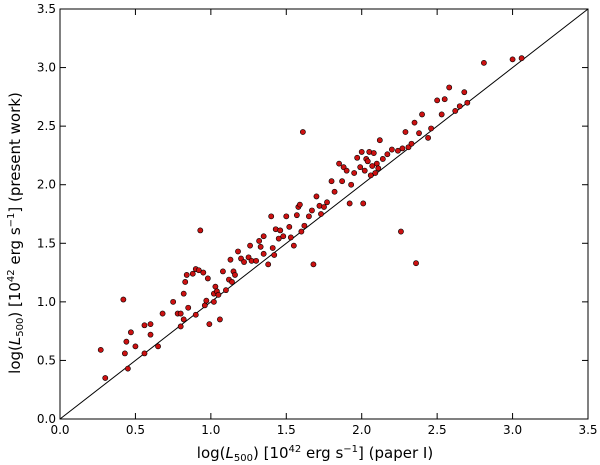  Describe the element at coordinates (587, 430) in the screenshot. I see `x-tick-label: 3.5` at that location.